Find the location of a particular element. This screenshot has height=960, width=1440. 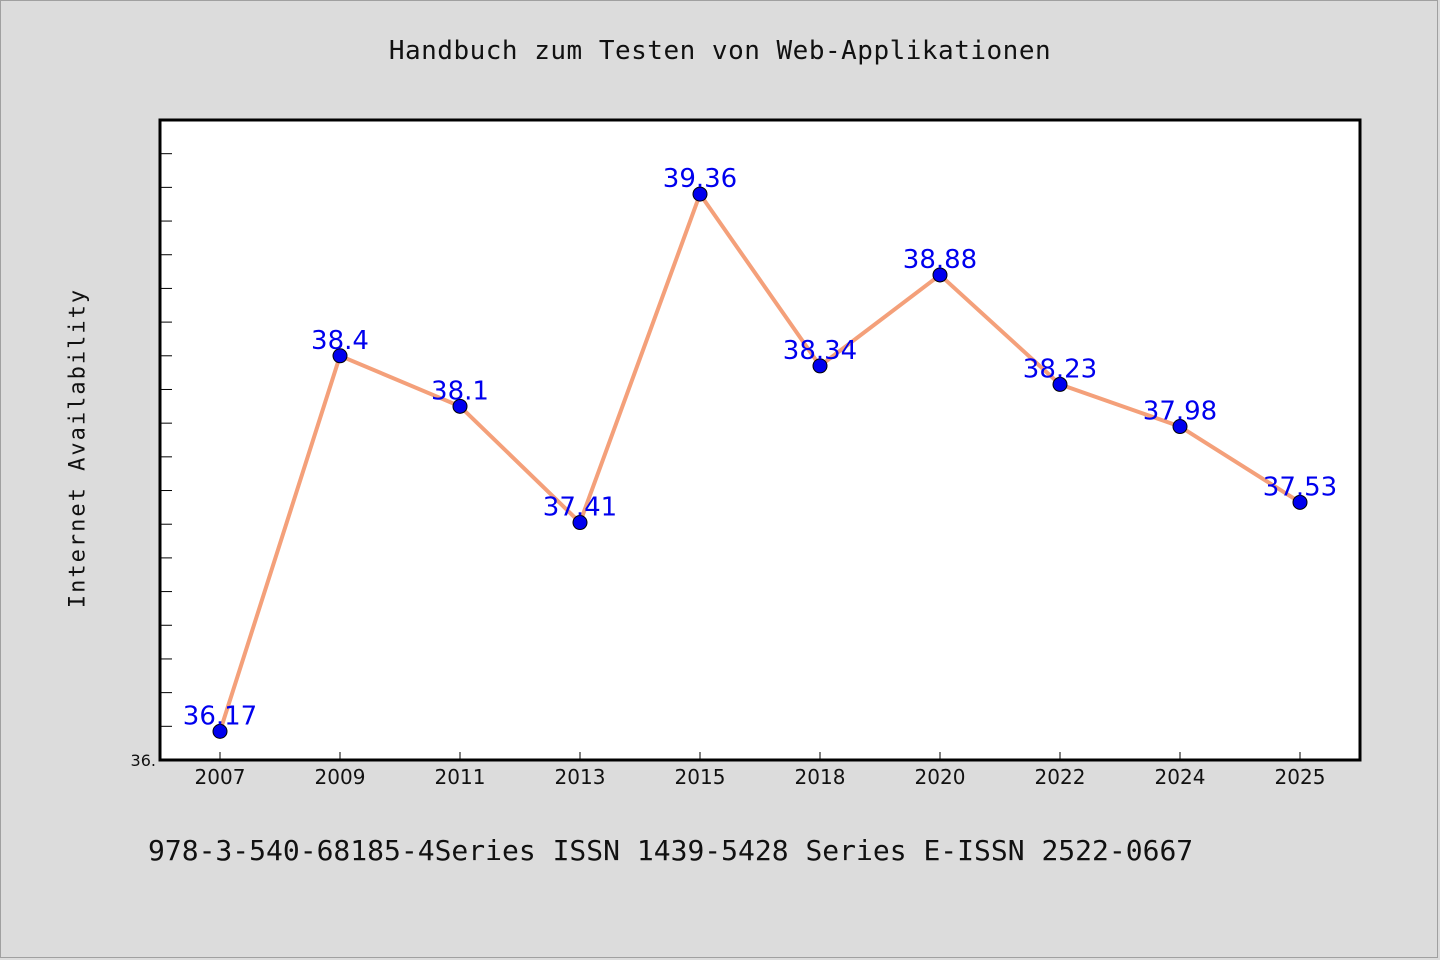

x-tick-label: 2018 is located at coordinates (820, 777).